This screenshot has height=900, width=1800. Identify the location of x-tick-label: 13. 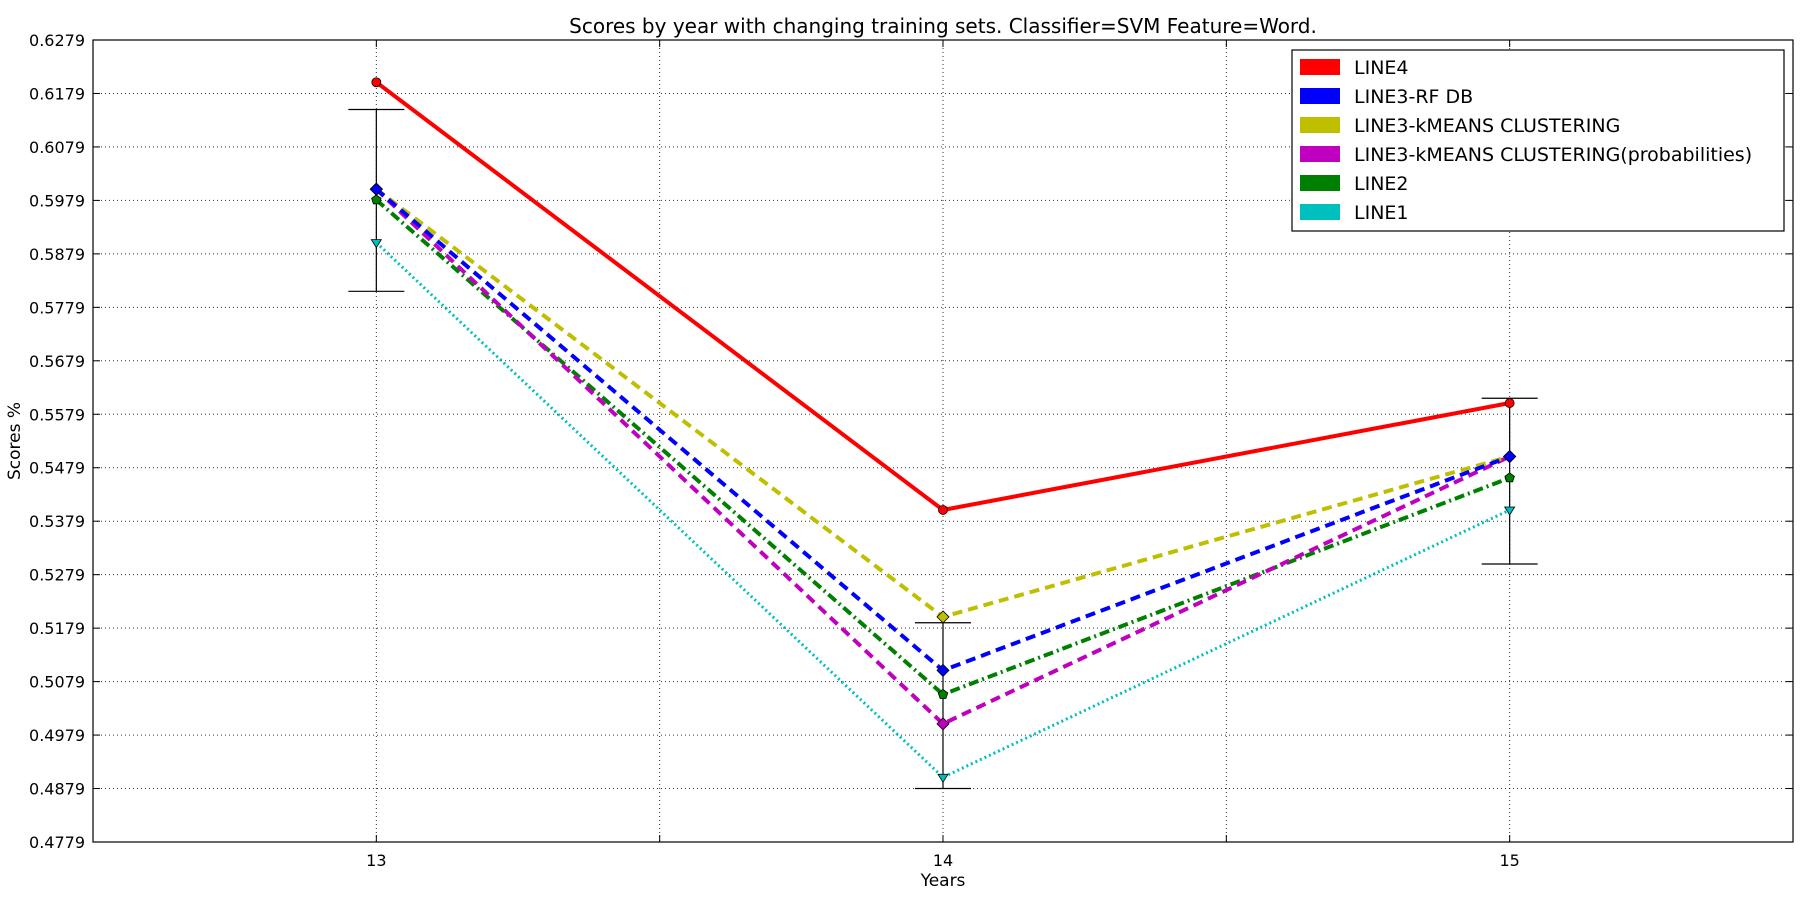
(376, 860).